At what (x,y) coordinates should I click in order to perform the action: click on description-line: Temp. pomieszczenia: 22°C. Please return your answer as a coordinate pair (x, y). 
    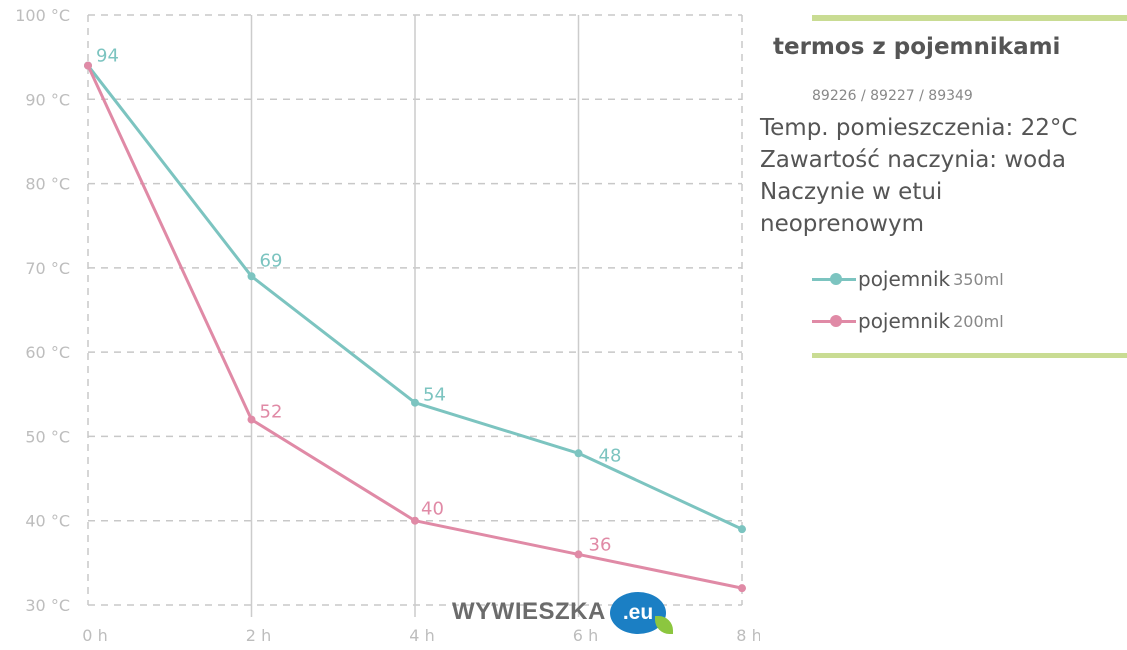
    Looking at the image, I should click on (919, 128).